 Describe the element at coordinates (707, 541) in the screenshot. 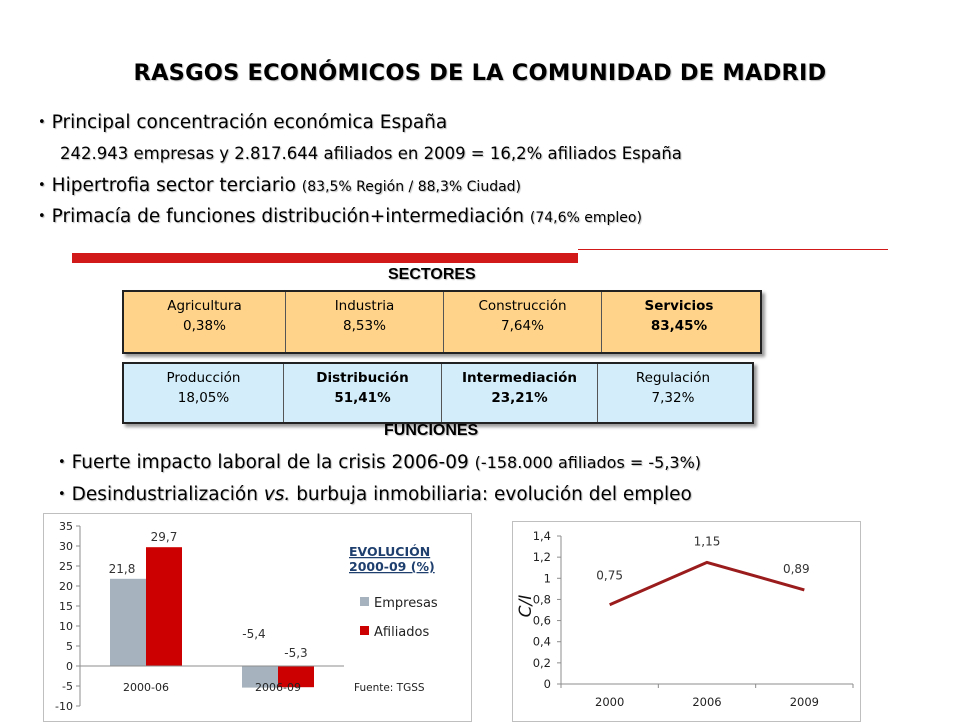

I see `line-data-label: 1,15` at that location.